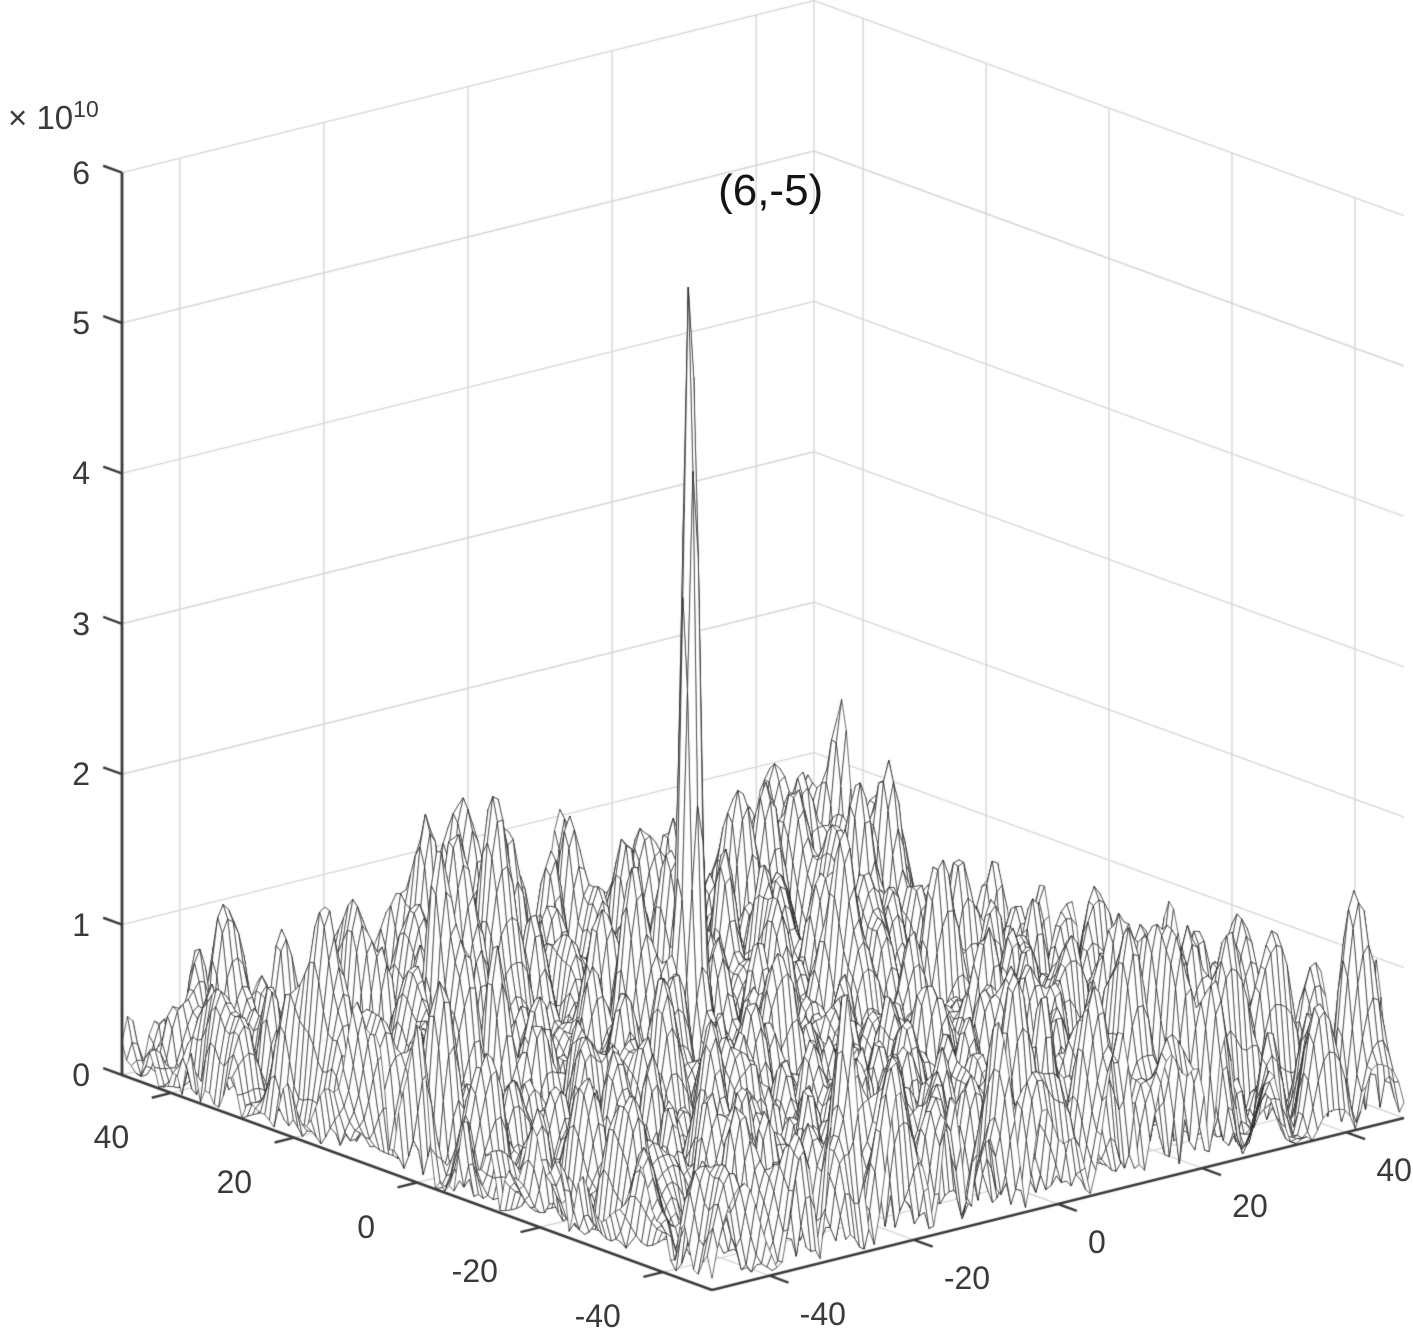 This screenshot has height=1329, width=1413. Describe the element at coordinates (967, 1277) in the screenshot. I see `y-axis-tick-label: -20` at that location.